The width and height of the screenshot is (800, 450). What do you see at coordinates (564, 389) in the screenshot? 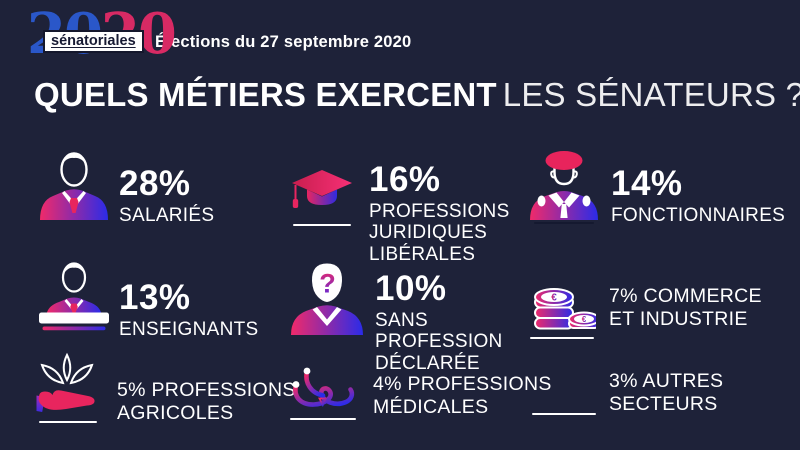
I see `icon-spacer` at bounding box center [564, 389].